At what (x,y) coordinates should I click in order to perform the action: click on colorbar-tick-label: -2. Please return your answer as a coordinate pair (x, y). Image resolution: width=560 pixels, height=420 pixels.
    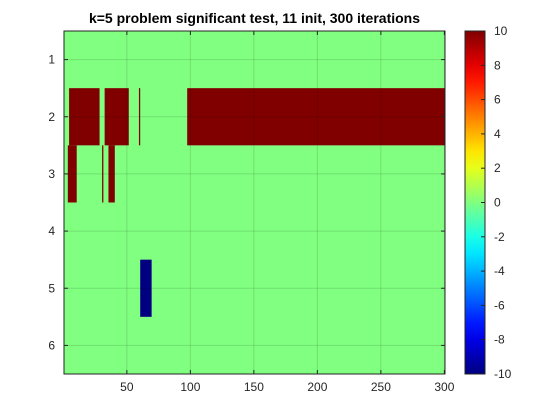
    Looking at the image, I should click on (499, 237).